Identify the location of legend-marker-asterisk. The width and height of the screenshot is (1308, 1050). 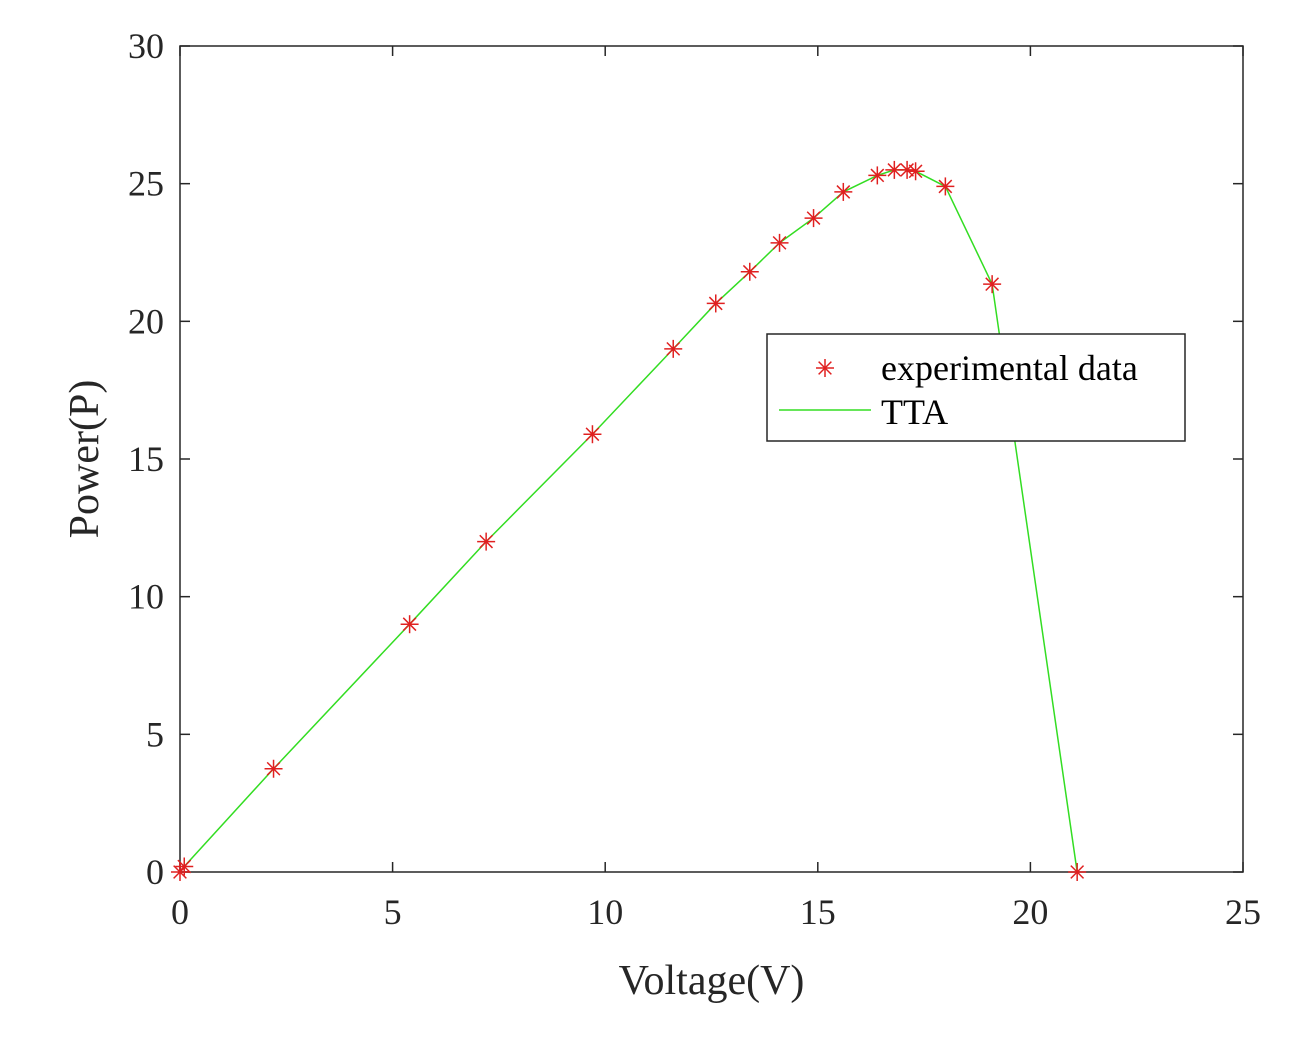
(825, 368).